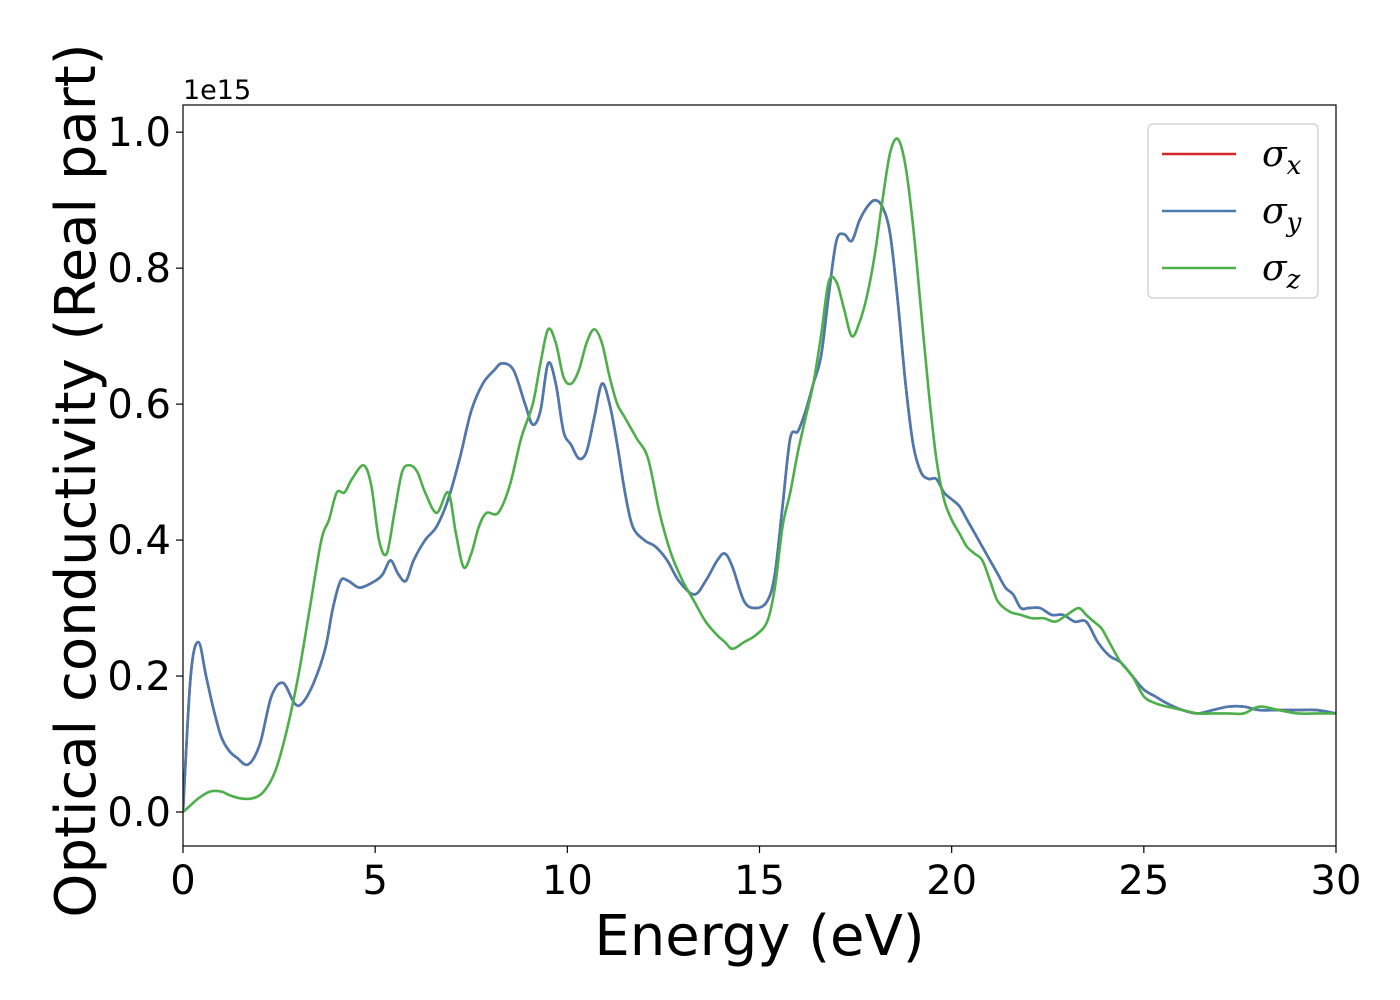  I want to click on y-axis-label: Optical conductivity (Real part), so click(76, 480).